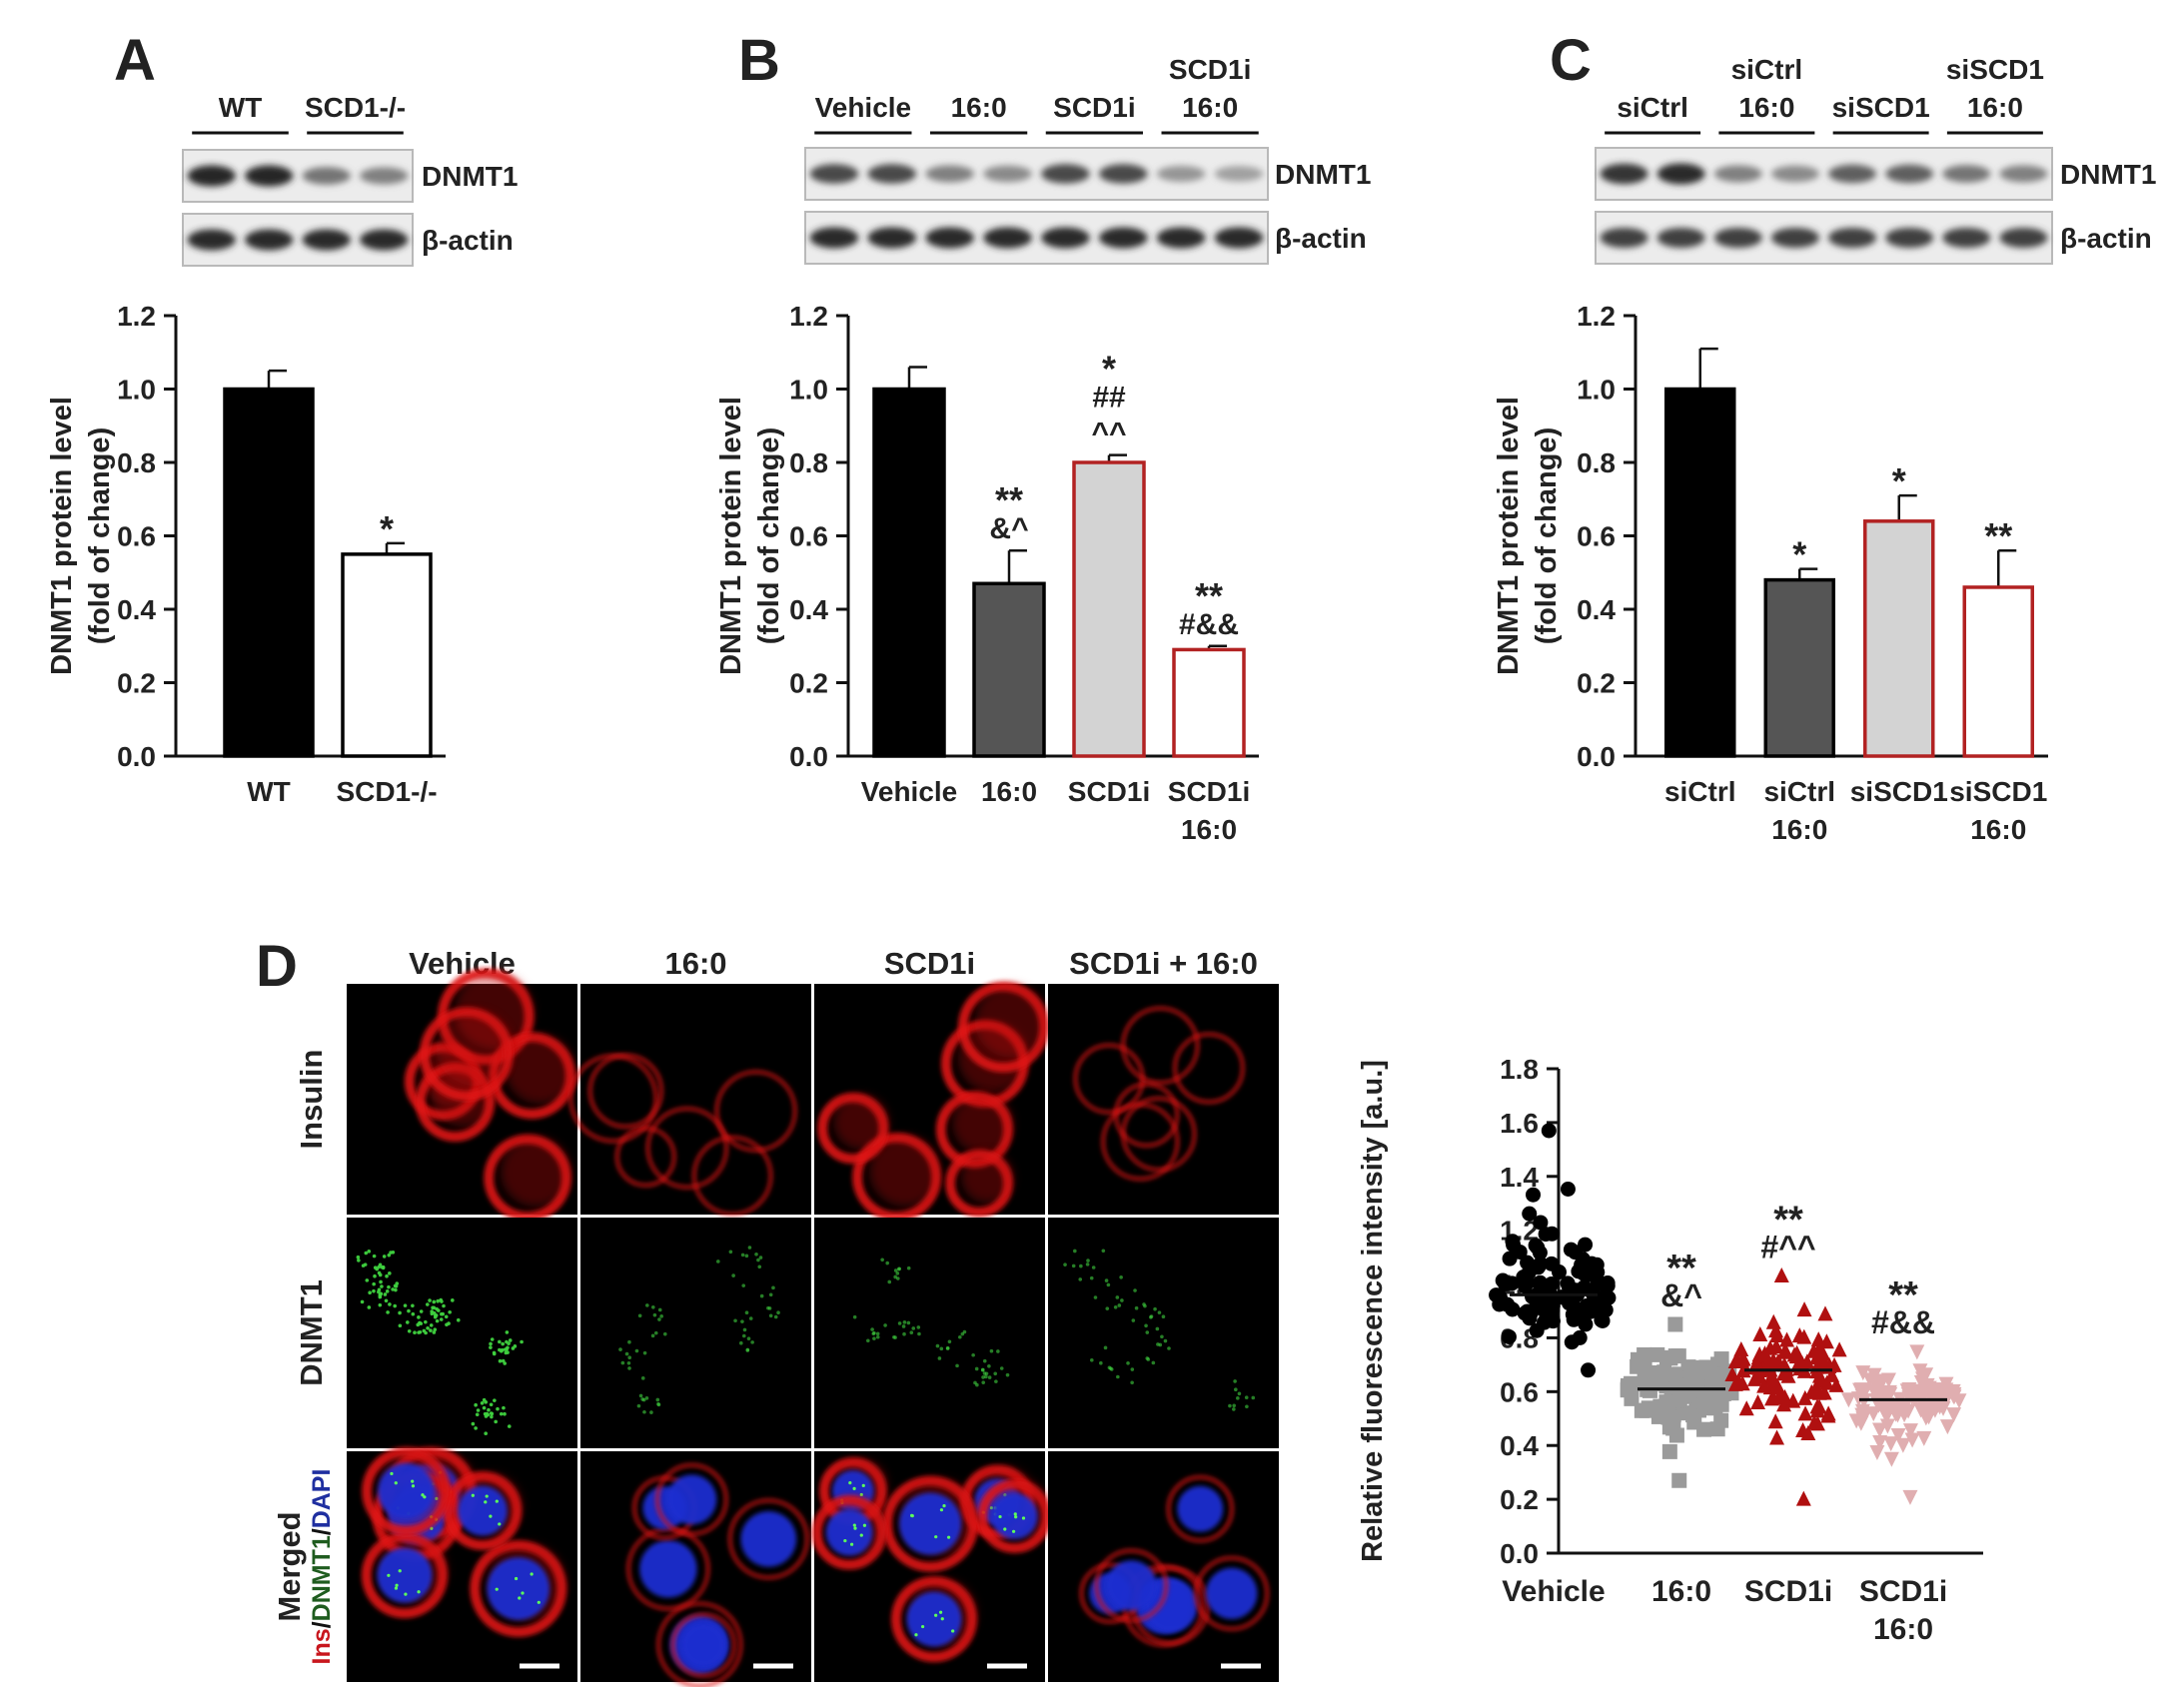 This screenshot has width=2184, height=1687. I want to click on significance-label: #&&, so click(1903, 1322).